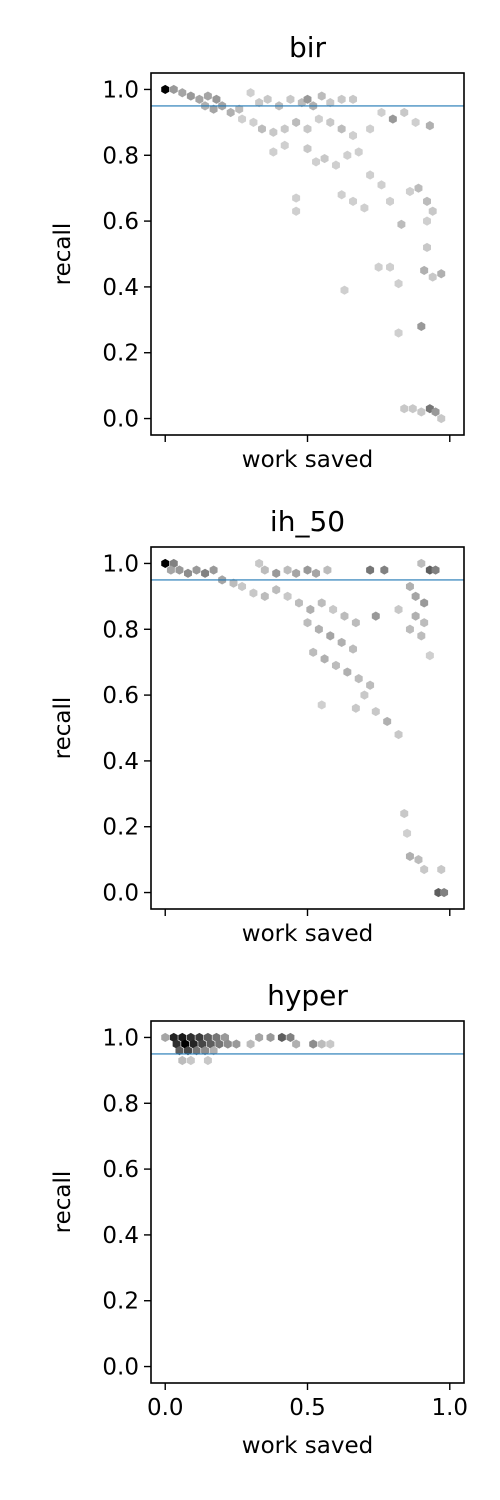 The image size is (500, 1500). Describe the element at coordinates (307, 934) in the screenshot. I see `x-axis-label: work saved` at that location.